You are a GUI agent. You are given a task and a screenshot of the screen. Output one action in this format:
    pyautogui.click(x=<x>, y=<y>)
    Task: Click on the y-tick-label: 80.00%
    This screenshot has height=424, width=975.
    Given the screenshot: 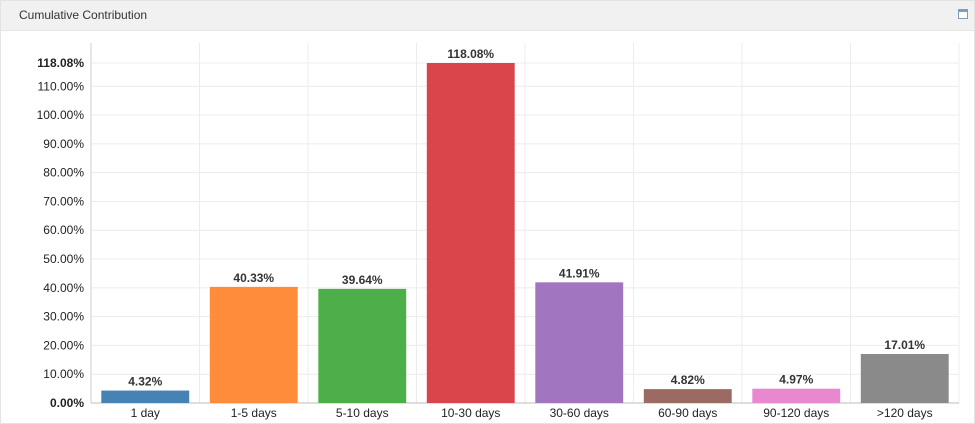 What is the action you would take?
    pyautogui.click(x=63, y=173)
    